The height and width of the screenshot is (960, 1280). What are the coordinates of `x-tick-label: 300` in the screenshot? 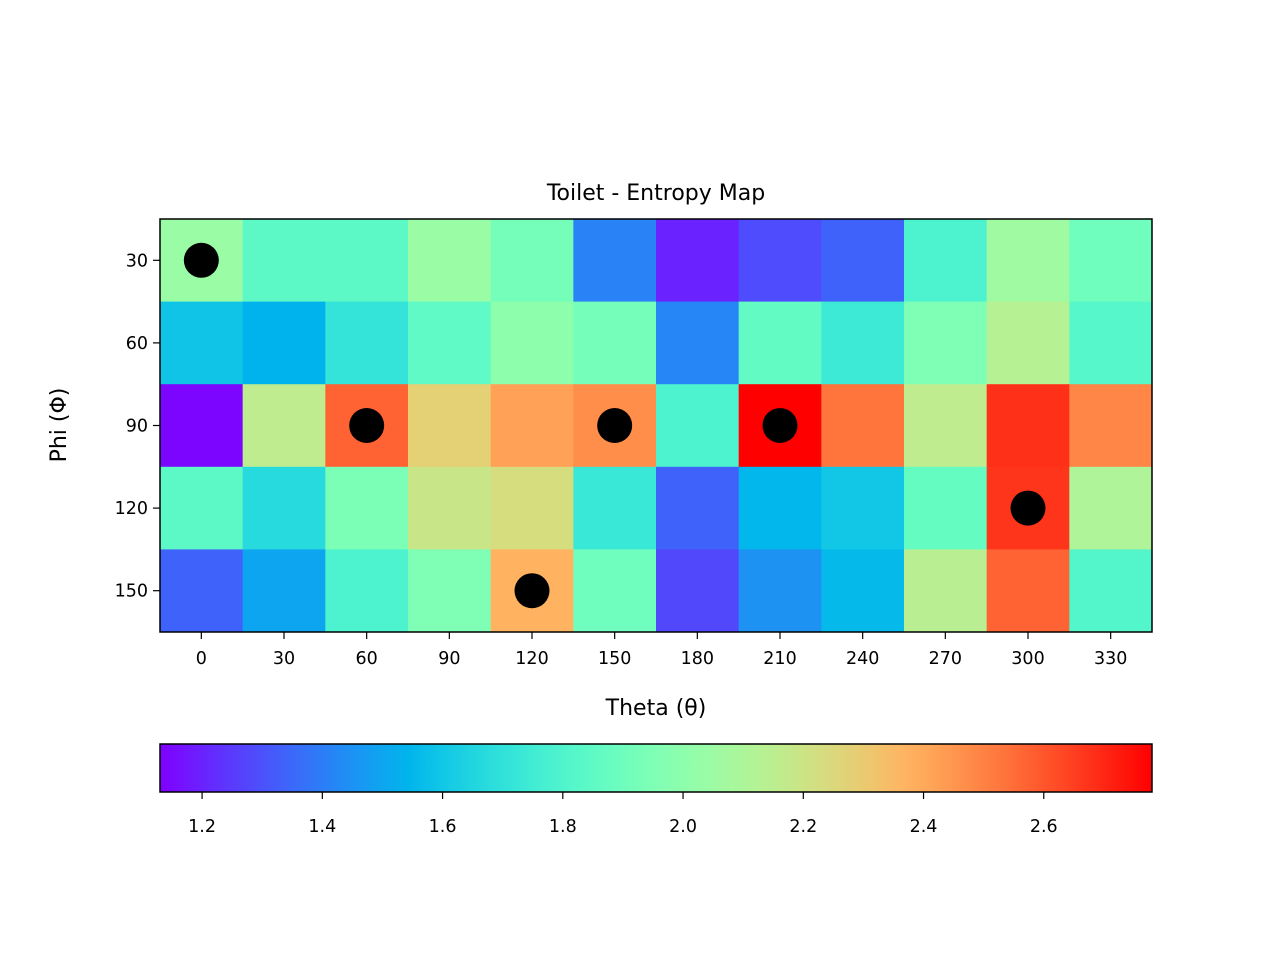 It's located at (1027, 659).